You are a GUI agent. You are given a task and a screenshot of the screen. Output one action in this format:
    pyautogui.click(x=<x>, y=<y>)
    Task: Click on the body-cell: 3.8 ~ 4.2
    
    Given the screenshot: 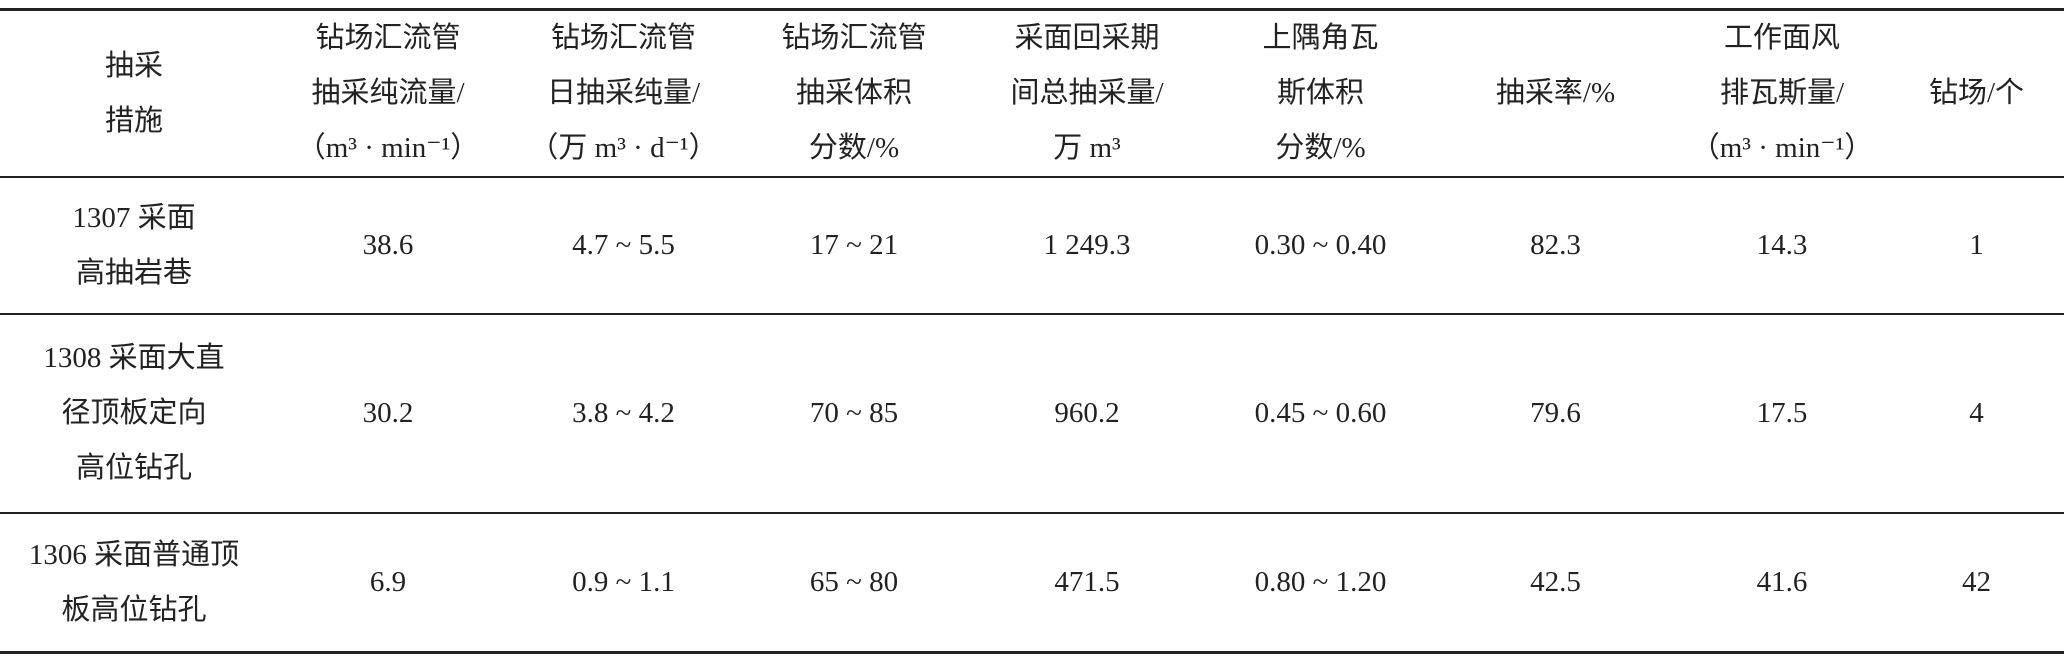 What is the action you would take?
    pyautogui.click(x=623, y=413)
    